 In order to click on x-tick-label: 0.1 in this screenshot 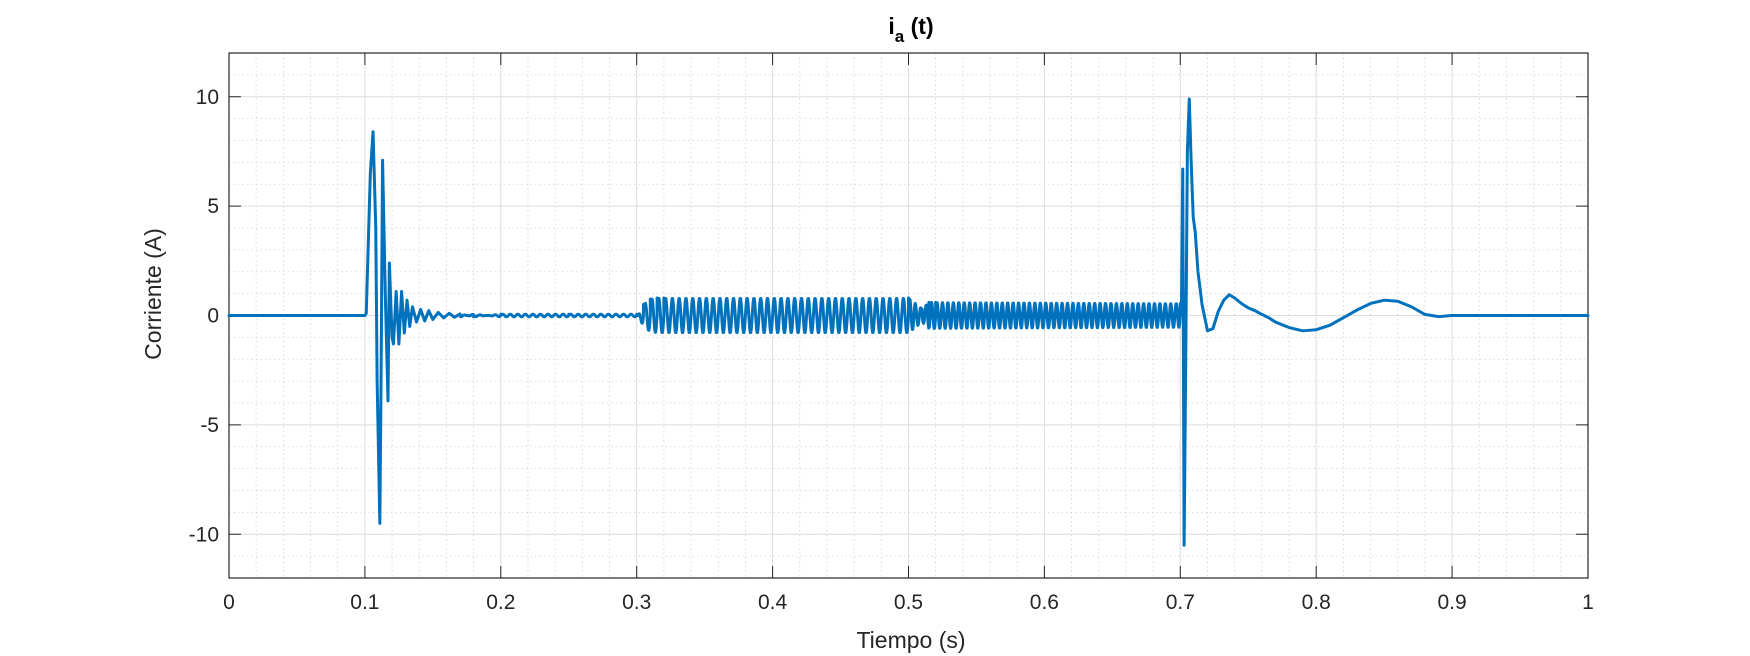, I will do `click(364, 602)`.